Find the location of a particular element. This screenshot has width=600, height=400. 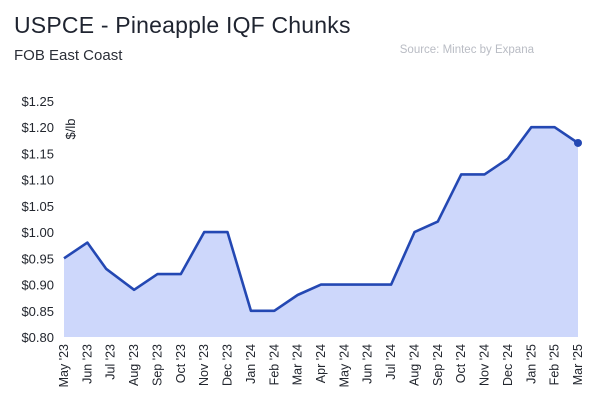

y-tick-label: $1.15 is located at coordinates (37, 153).